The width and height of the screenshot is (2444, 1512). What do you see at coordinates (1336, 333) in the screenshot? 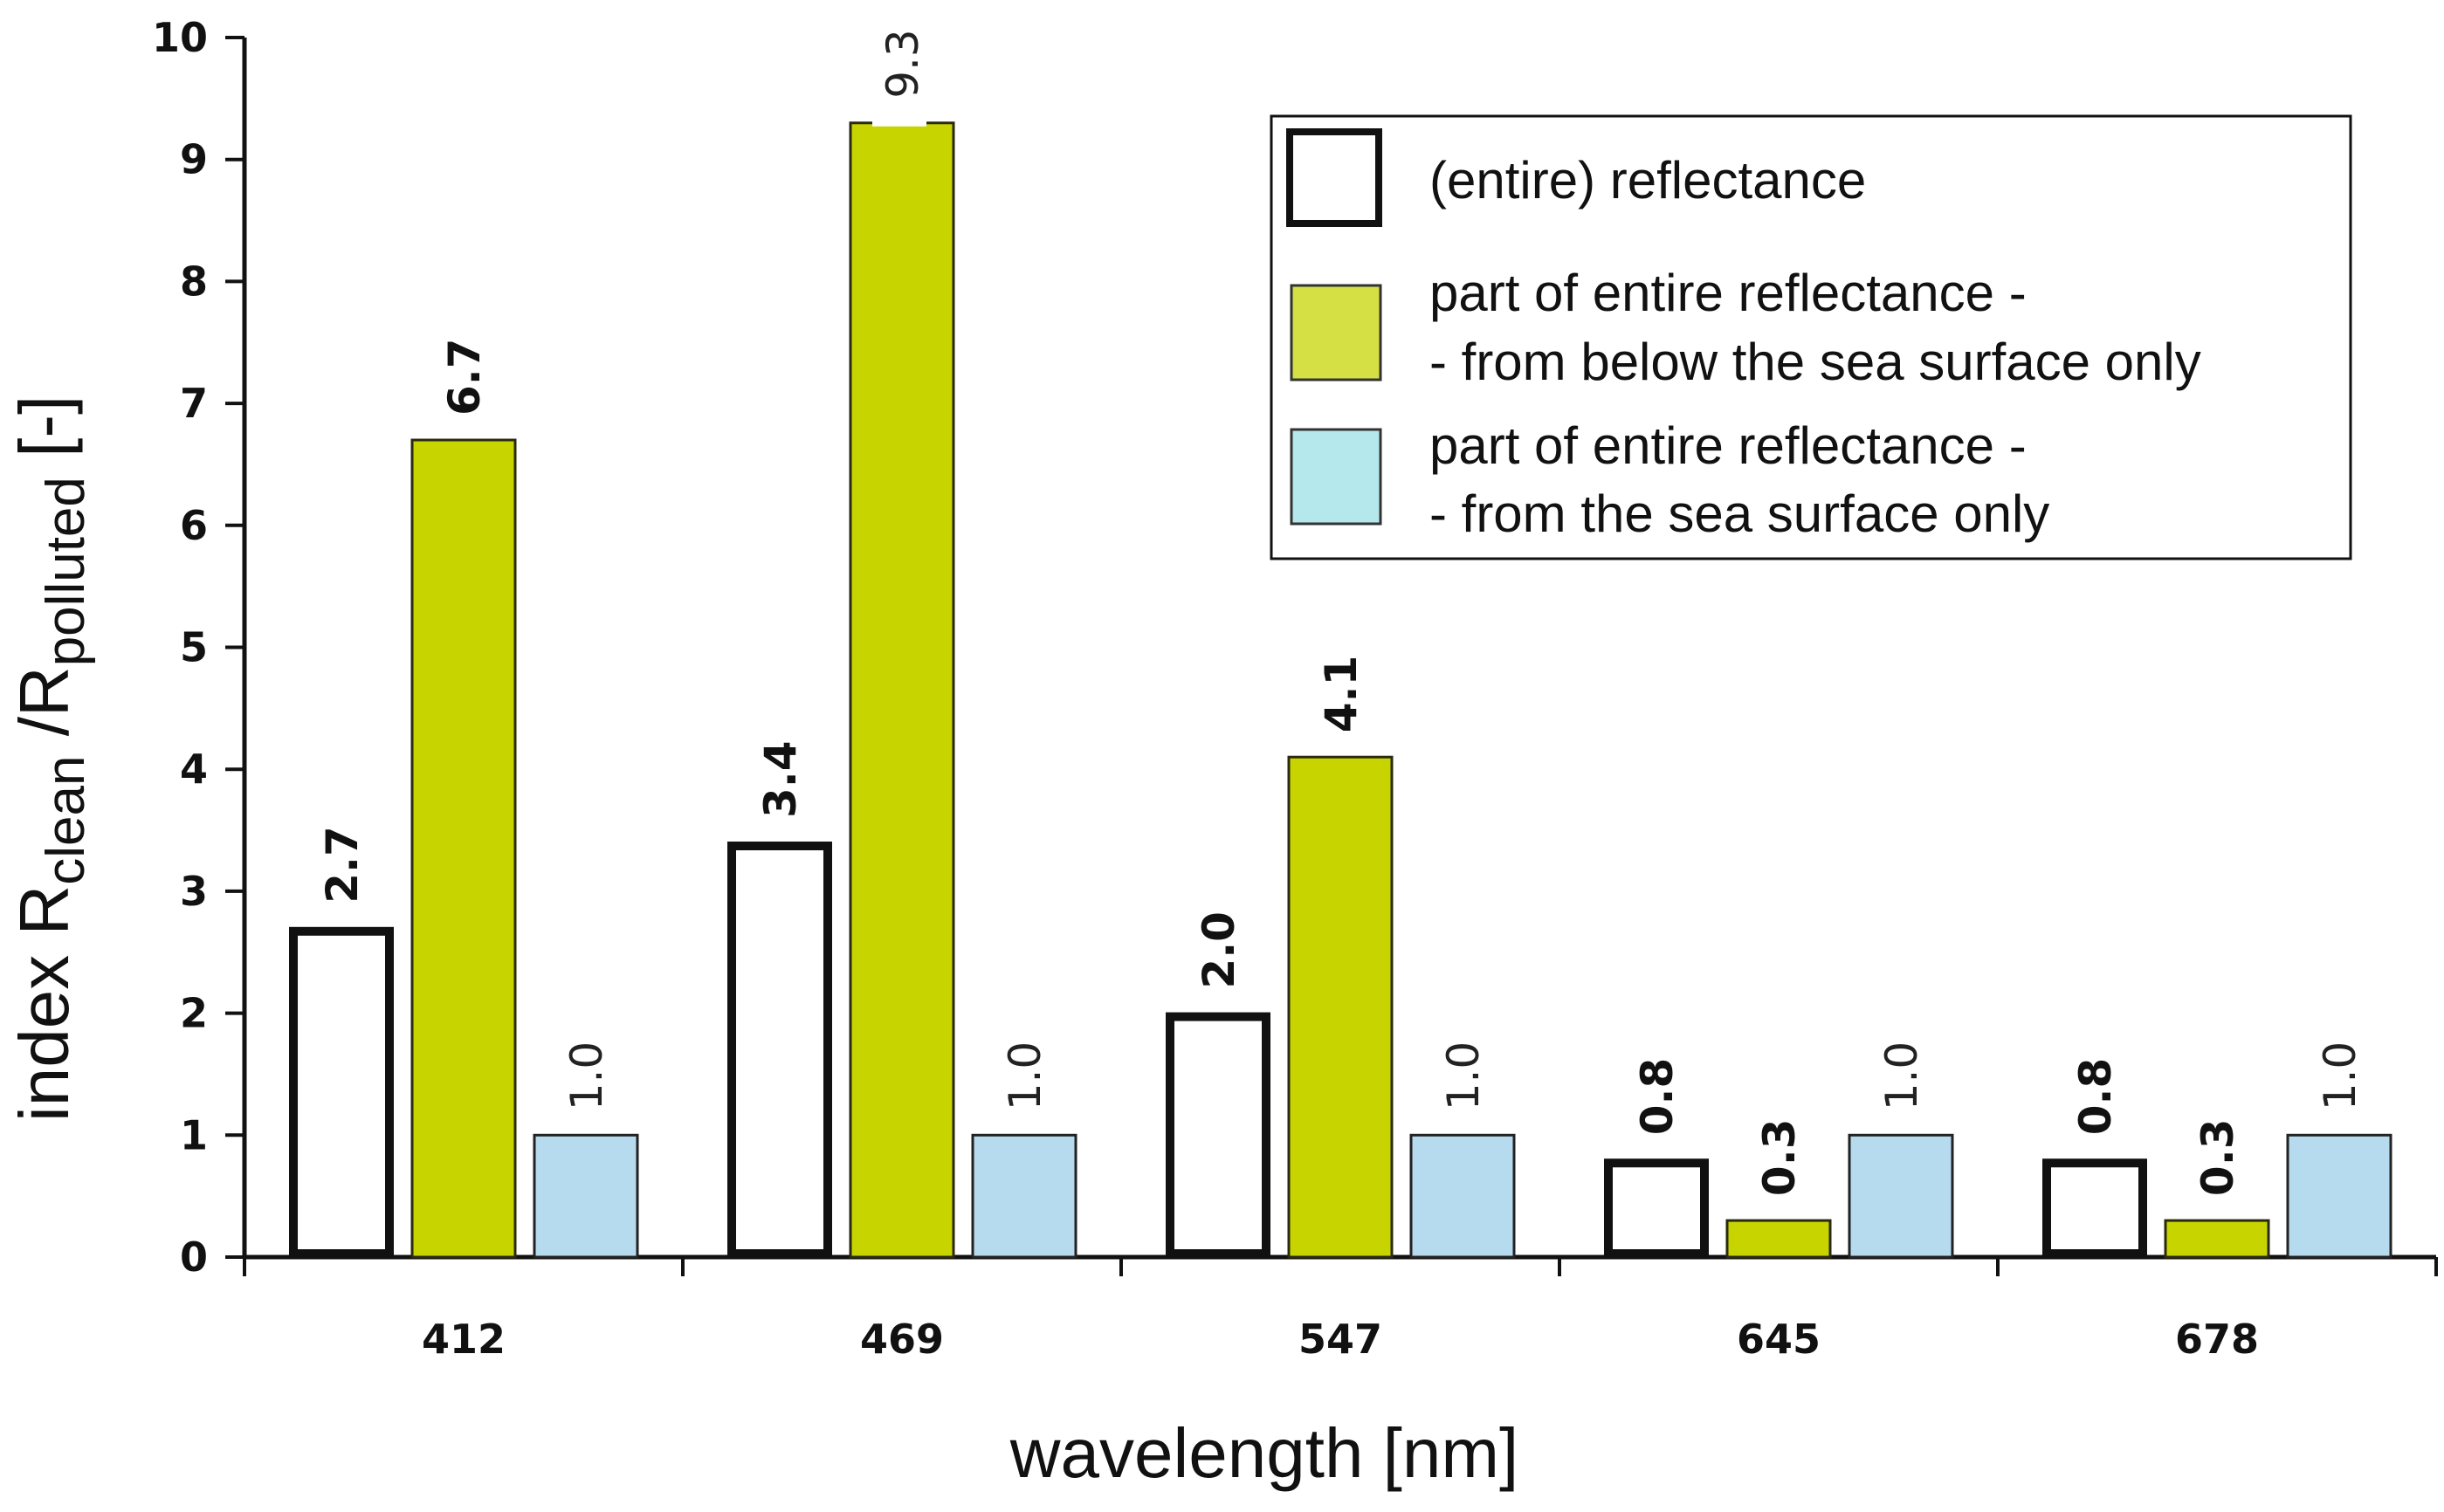
I see `legend-swatch-below-surface` at bounding box center [1336, 333].